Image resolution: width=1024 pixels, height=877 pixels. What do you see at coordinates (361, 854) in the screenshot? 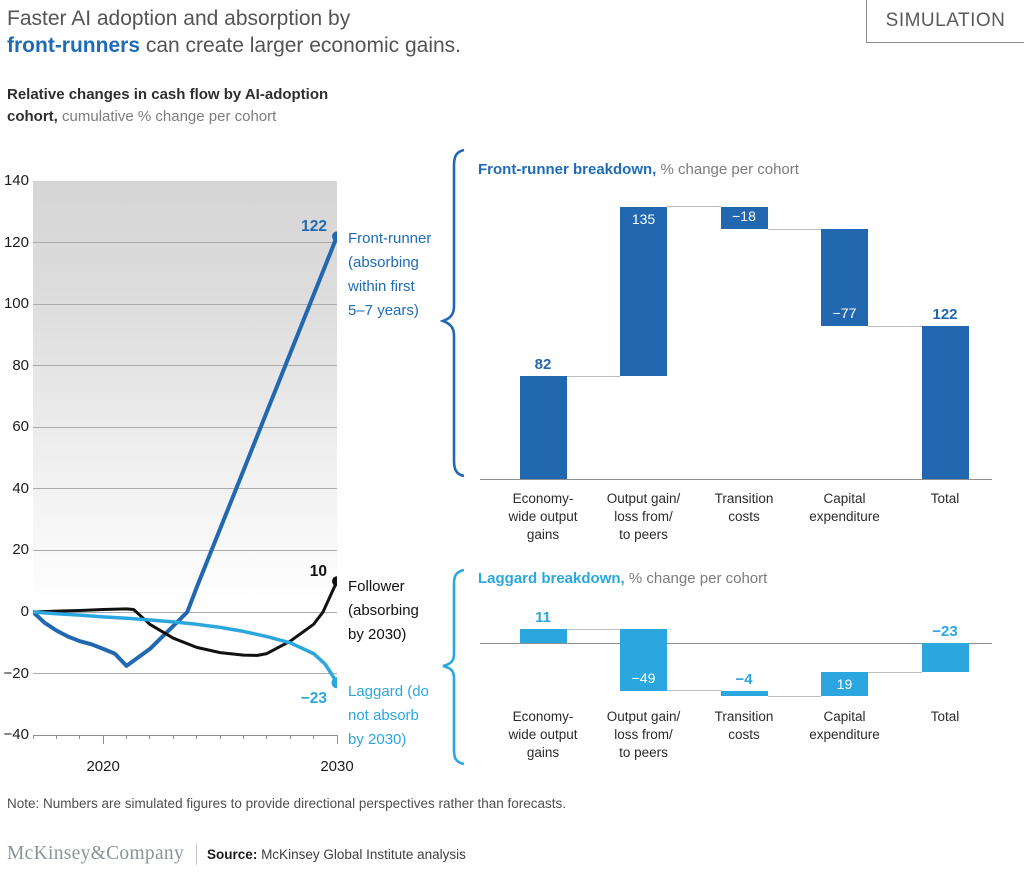
I see `source-text: McKinsey Global Institute analysis` at bounding box center [361, 854].